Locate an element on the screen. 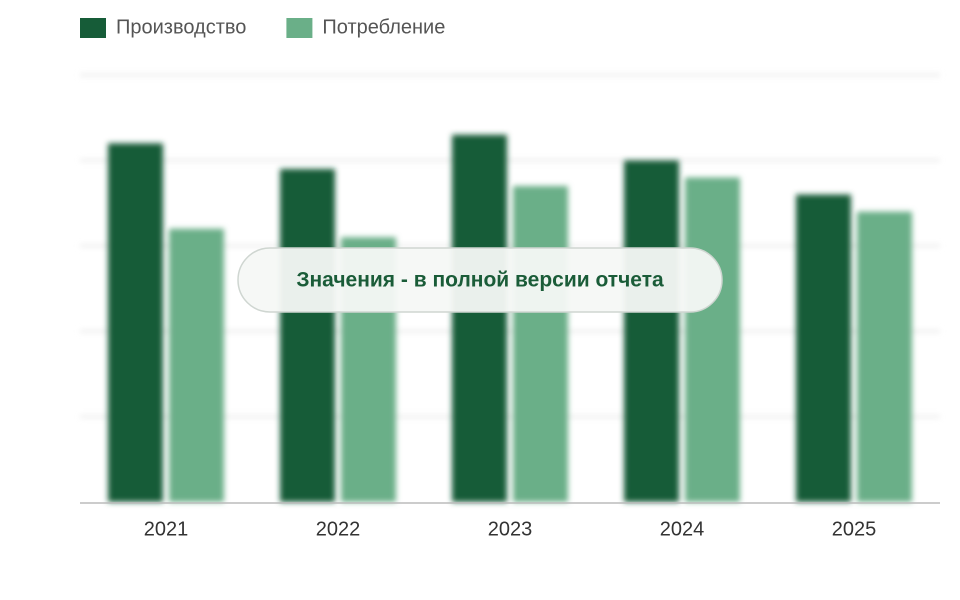 Image resolution: width=960 pixels, height=600 pixels. legend-label: Производство is located at coordinates (181, 27).